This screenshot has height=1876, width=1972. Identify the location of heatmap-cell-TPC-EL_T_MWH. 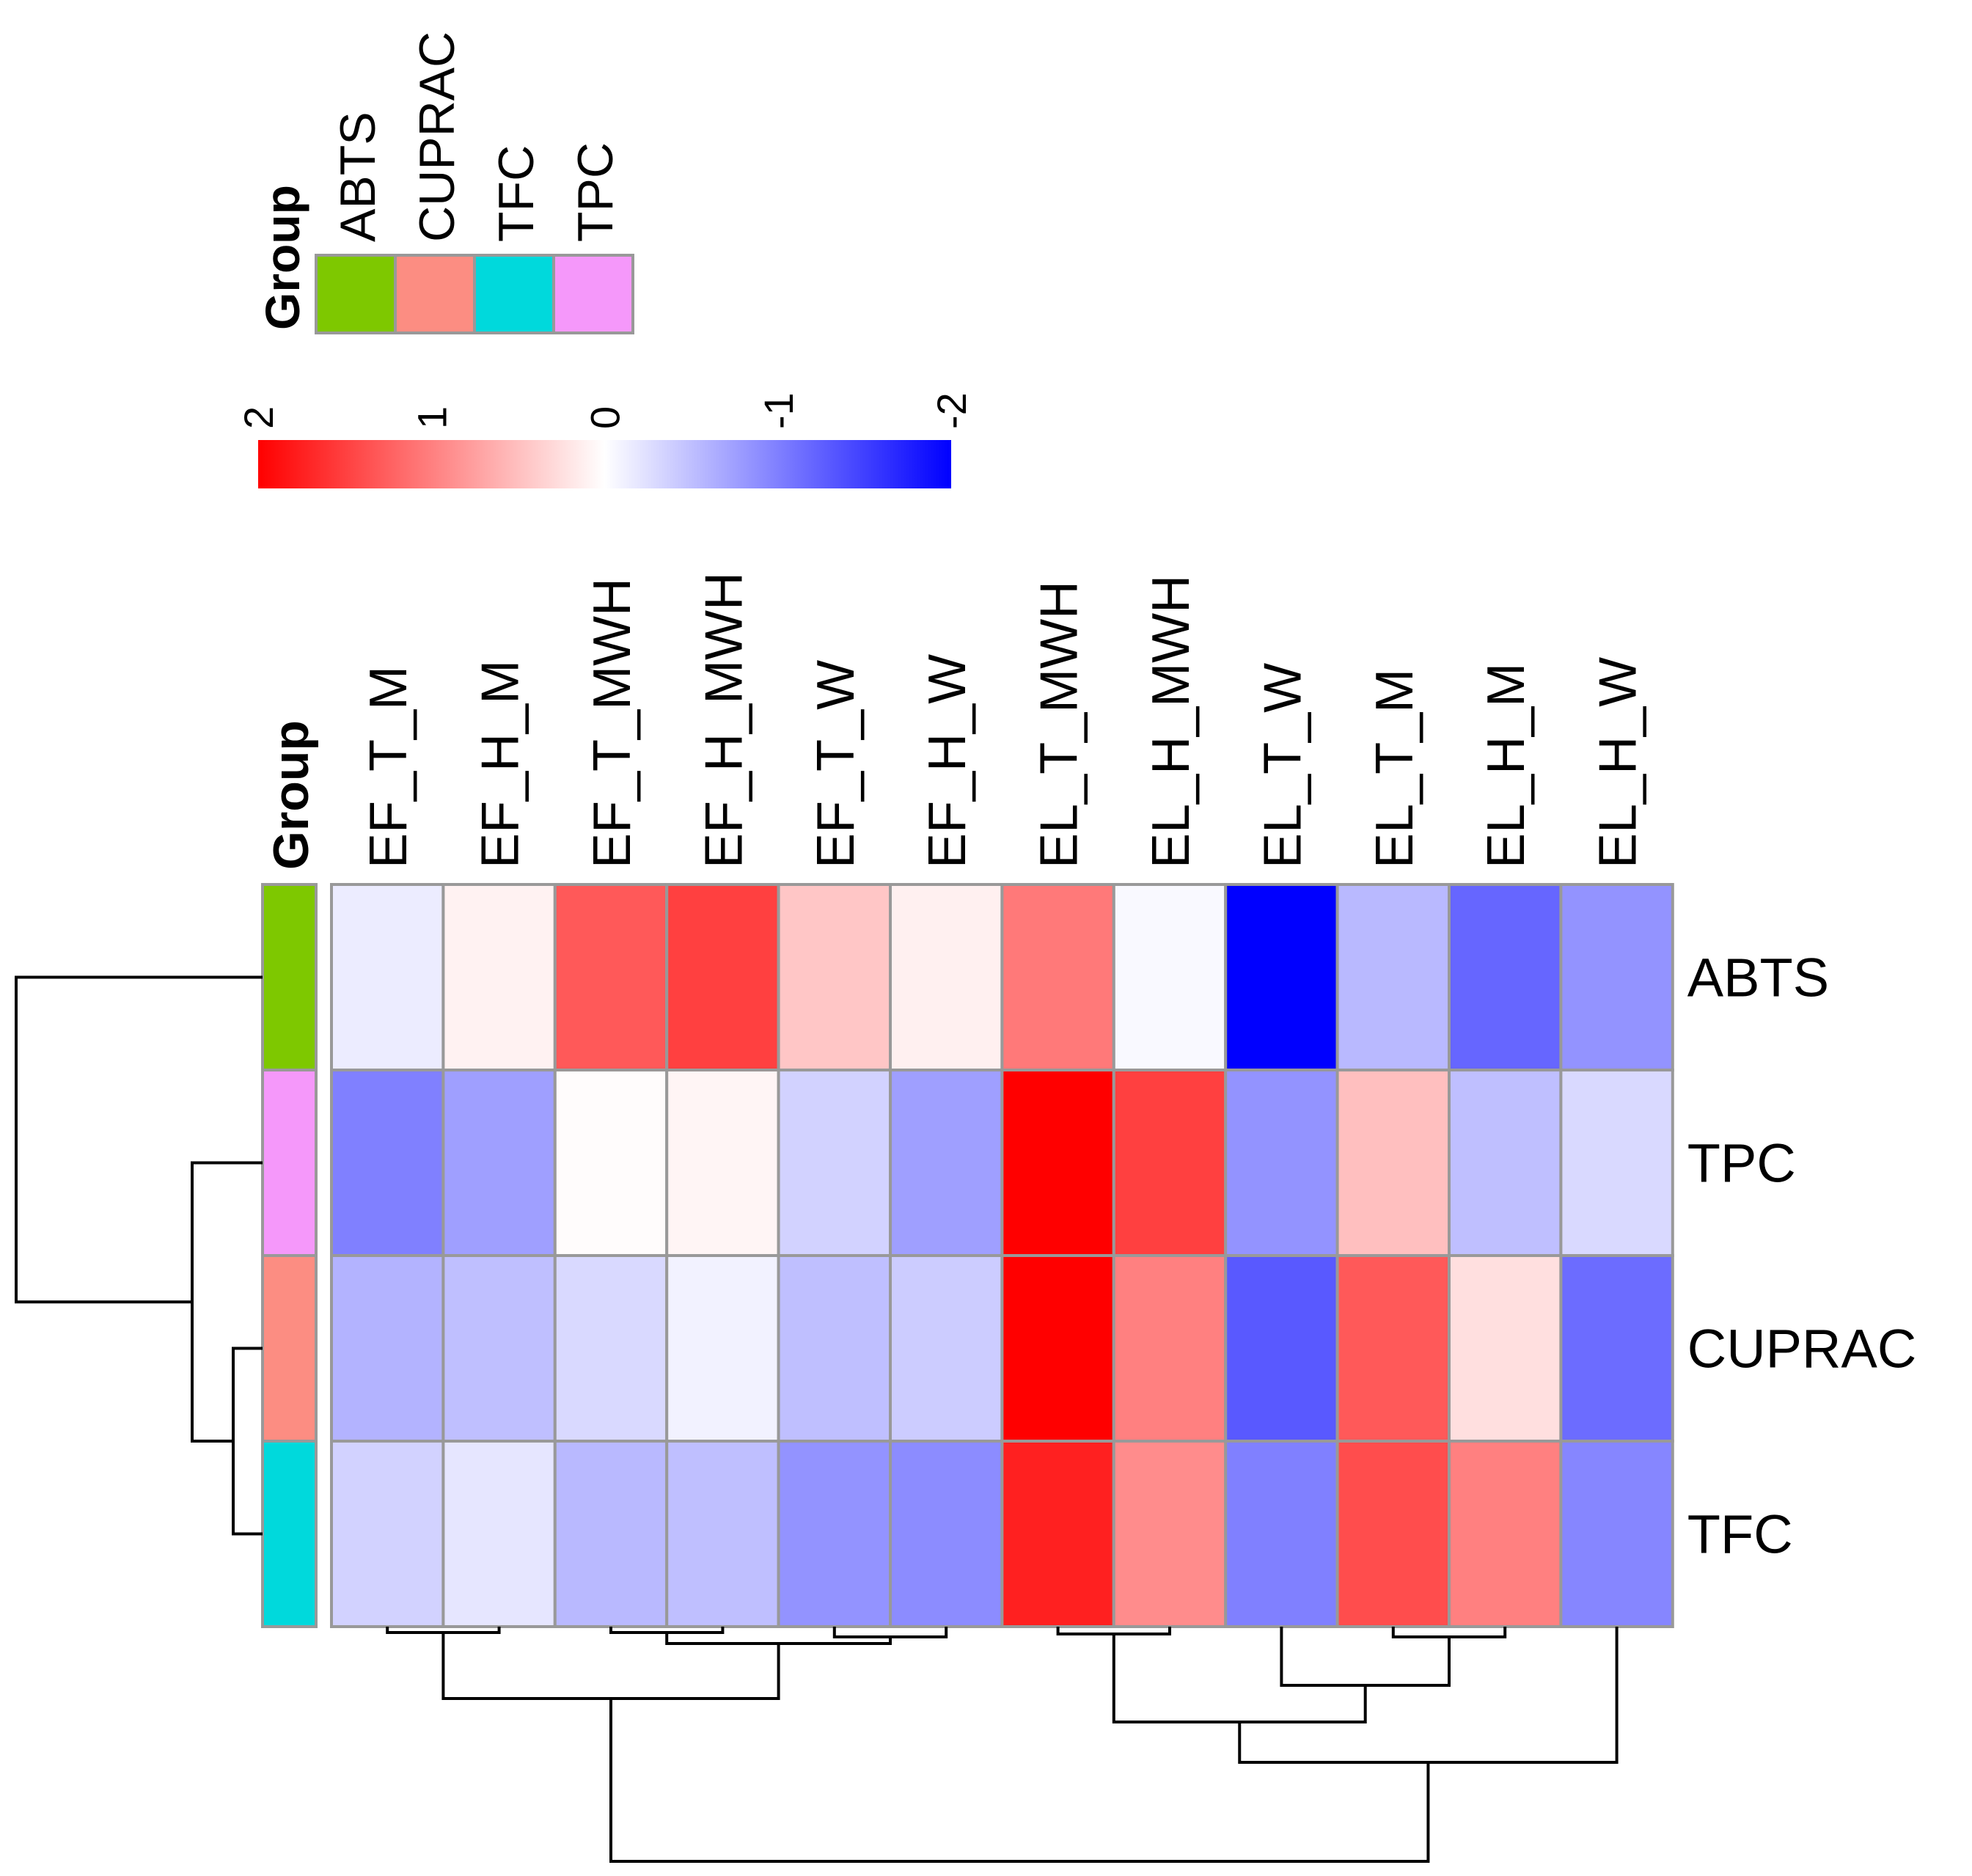
(1057, 1163).